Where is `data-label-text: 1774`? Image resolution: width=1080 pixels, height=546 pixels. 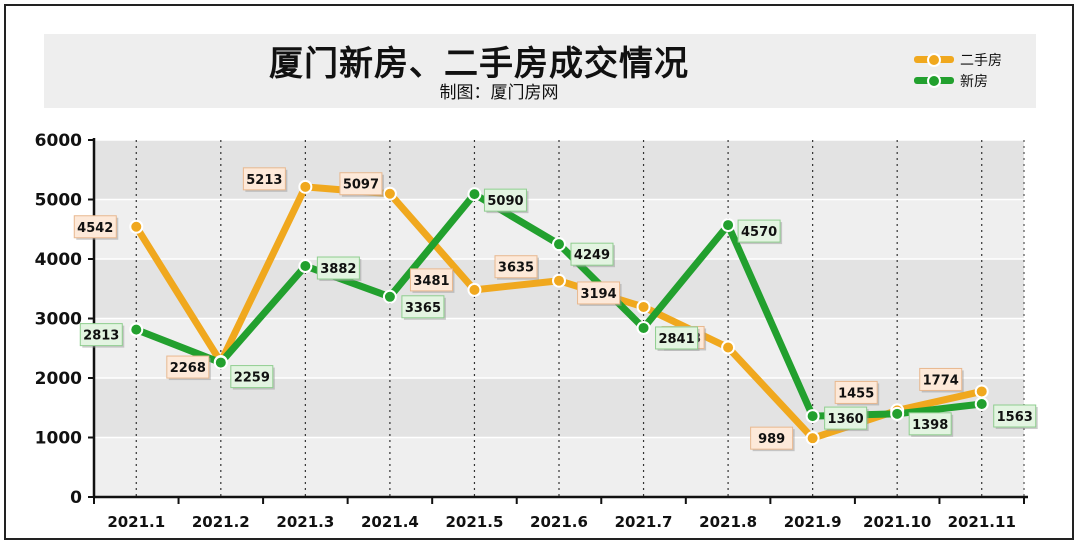
data-label-text: 1774 is located at coordinates (941, 380).